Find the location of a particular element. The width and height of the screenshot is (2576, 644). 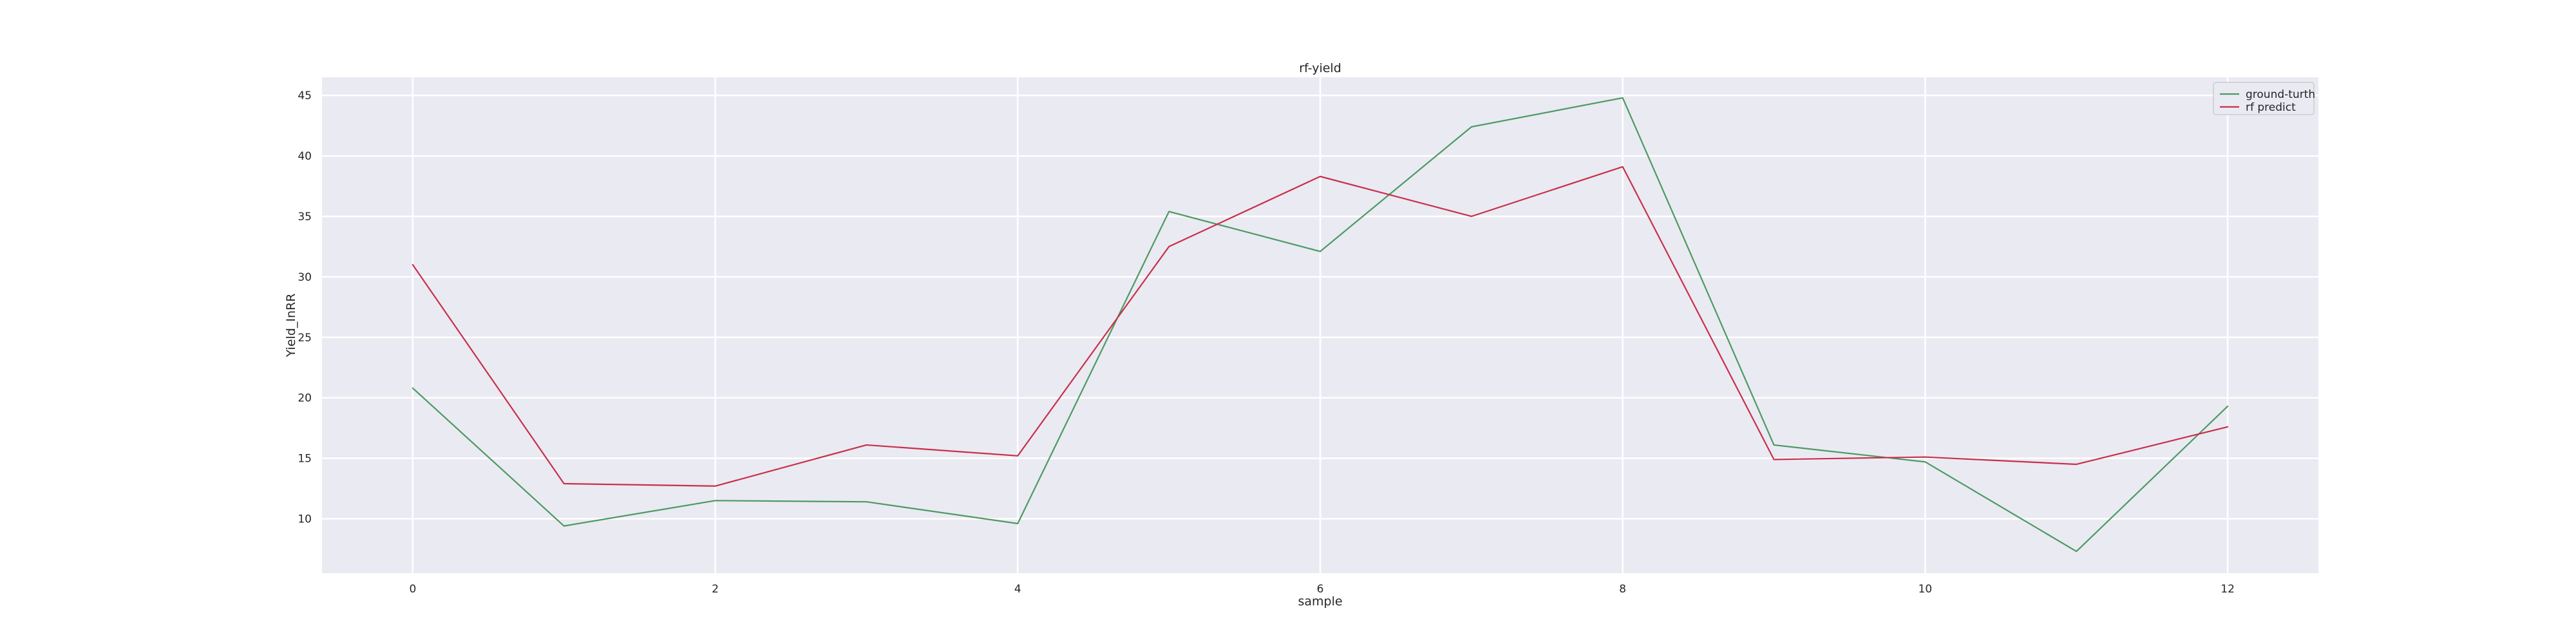

x-tick-label: 10 is located at coordinates (1925, 589).